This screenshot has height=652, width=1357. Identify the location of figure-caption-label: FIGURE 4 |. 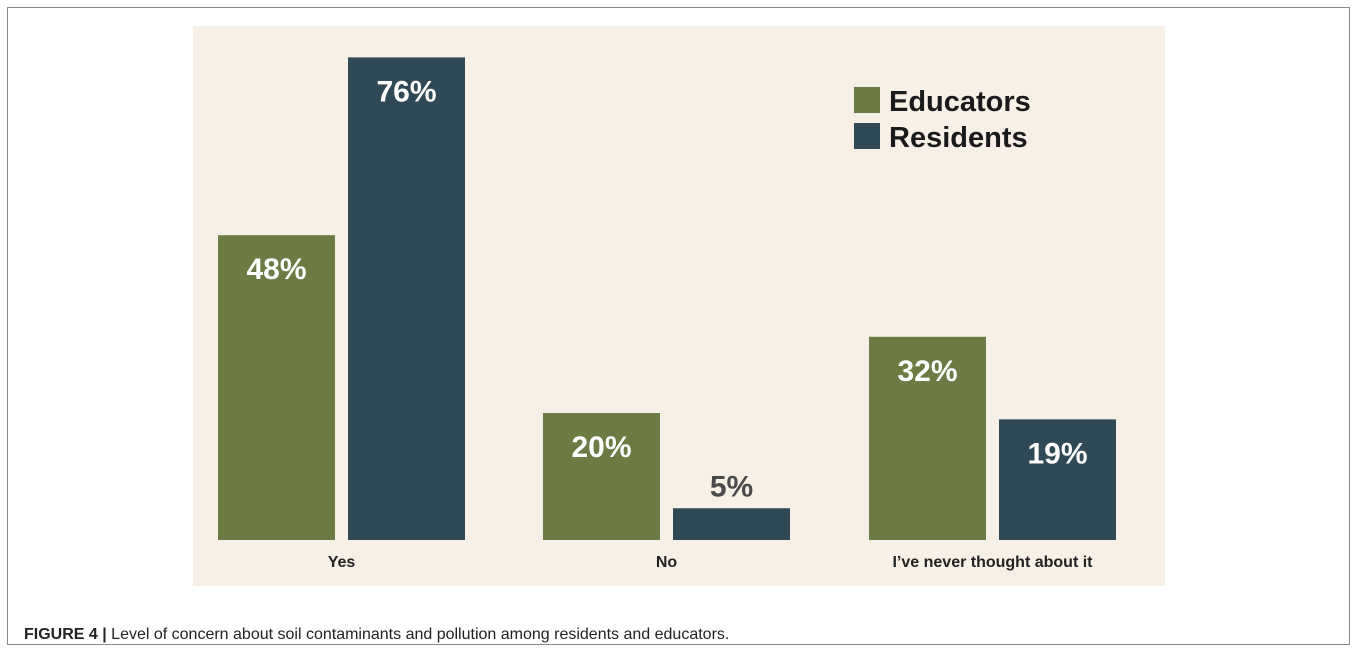
(65, 634).